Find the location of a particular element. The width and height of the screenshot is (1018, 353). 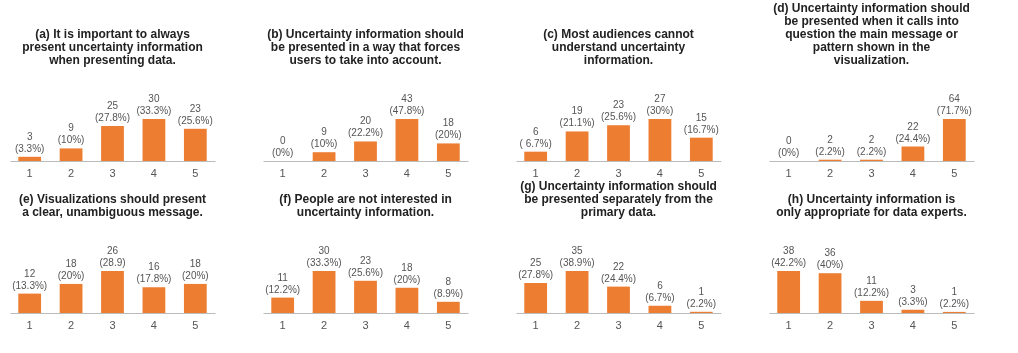

data-label: 6 ( 6.7%) is located at coordinates (535, 137).